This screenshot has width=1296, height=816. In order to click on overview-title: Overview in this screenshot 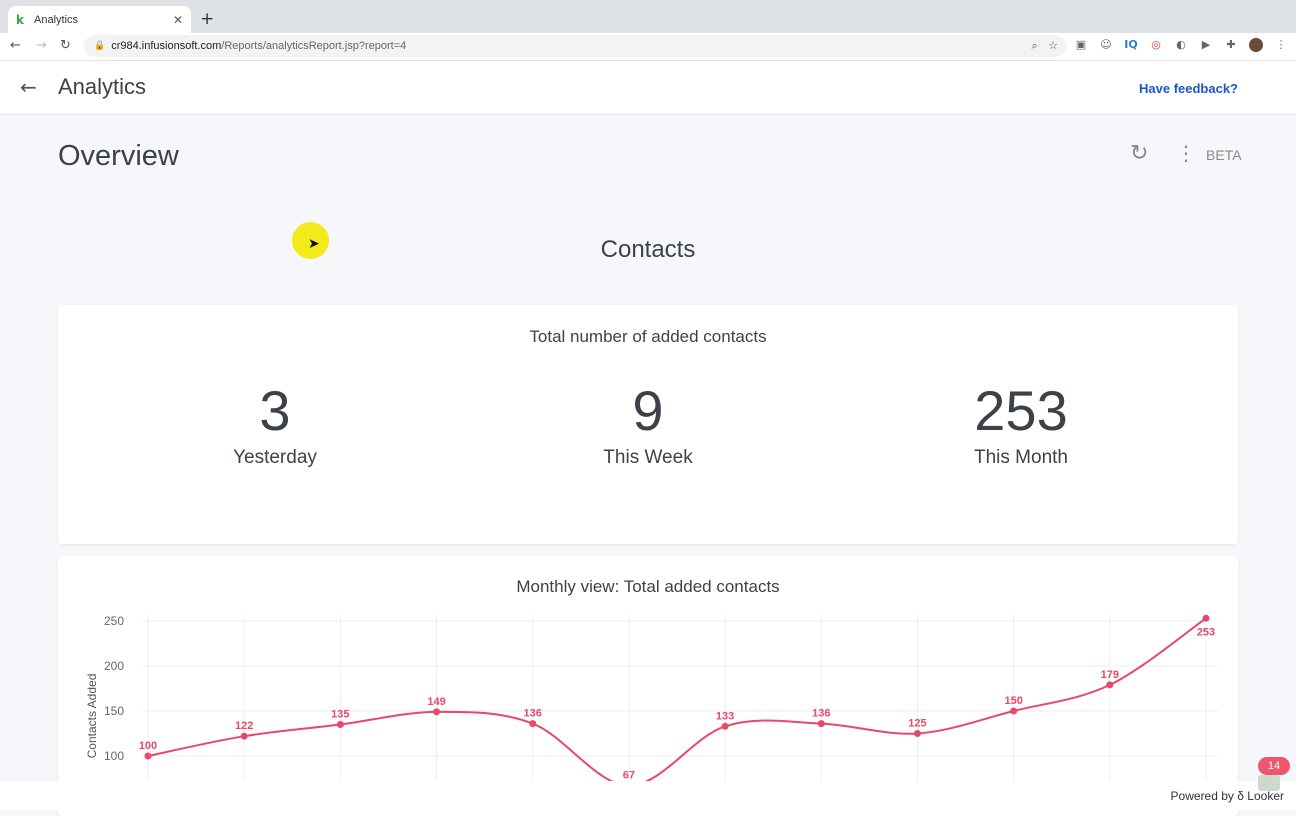, I will do `click(118, 156)`.